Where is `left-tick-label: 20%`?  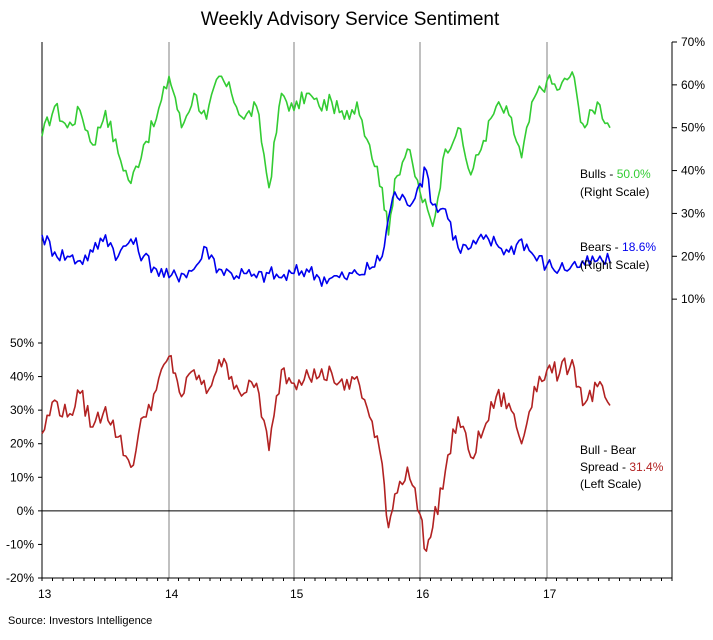
left-tick-label: 20% is located at coordinates (22, 444).